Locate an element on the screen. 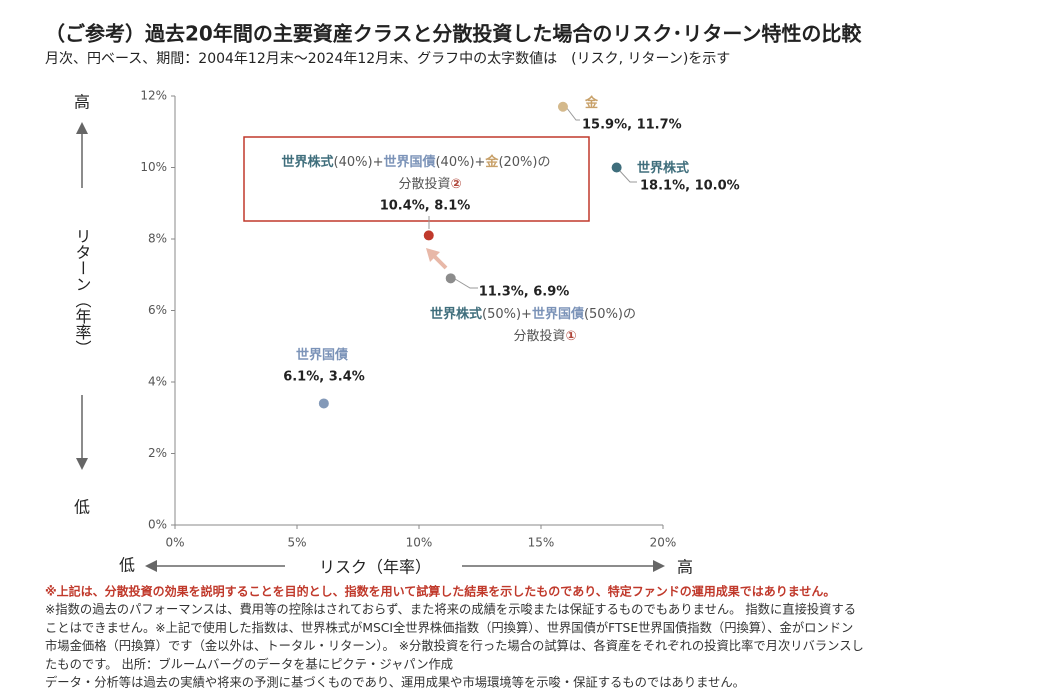 Image resolution: width=1049 pixels, height=699 pixels. x-tick-label: 10% is located at coordinates (419, 543).